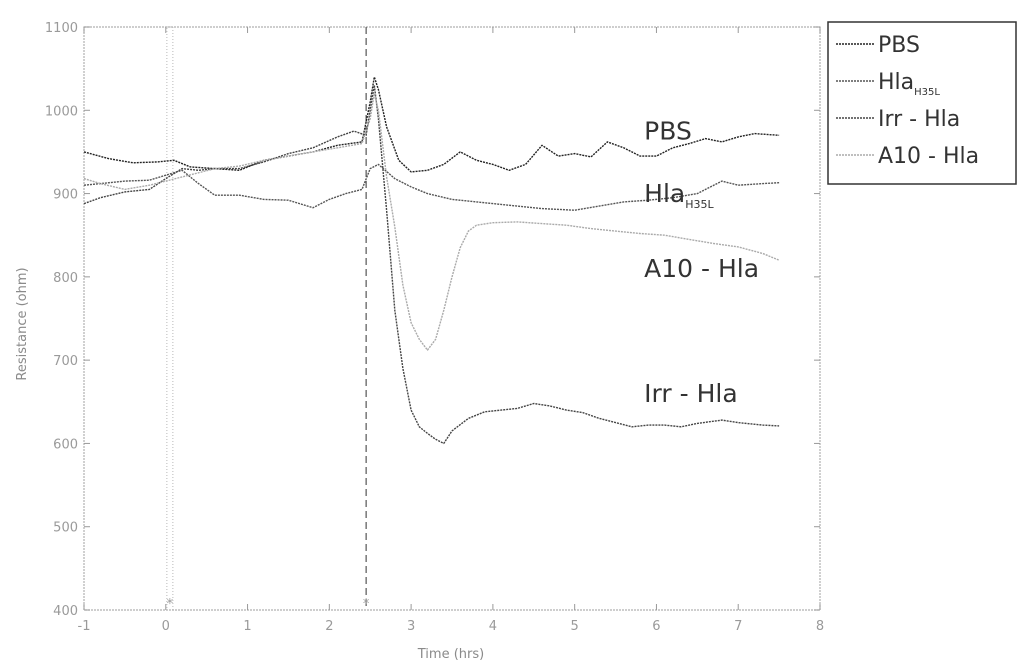 The image size is (1019, 664). What do you see at coordinates (928, 156) in the screenshot?
I see `legend-label: A10 - Hla` at bounding box center [928, 156].